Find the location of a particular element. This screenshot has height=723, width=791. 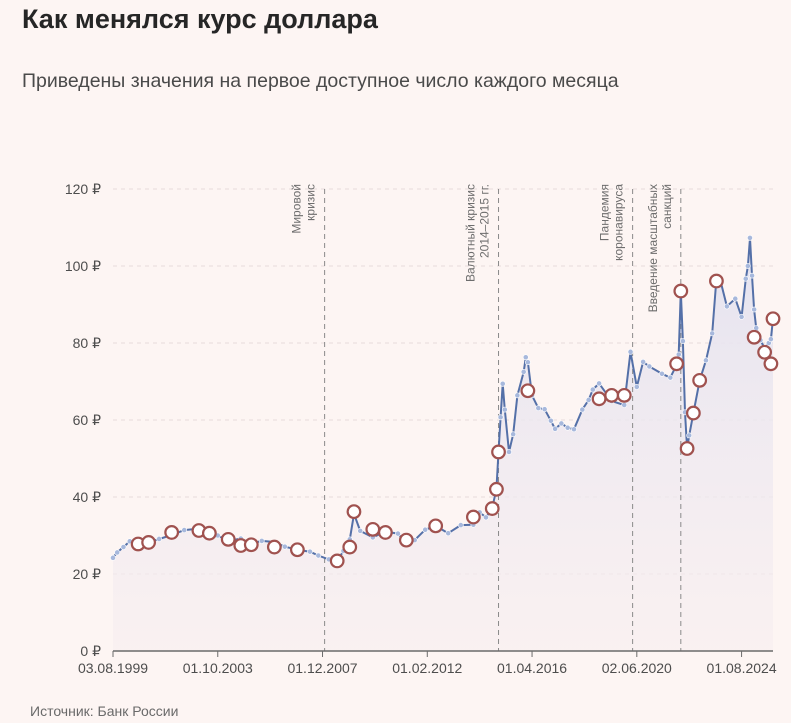

x-tick-label: 01.02.2012 is located at coordinates (427, 668).